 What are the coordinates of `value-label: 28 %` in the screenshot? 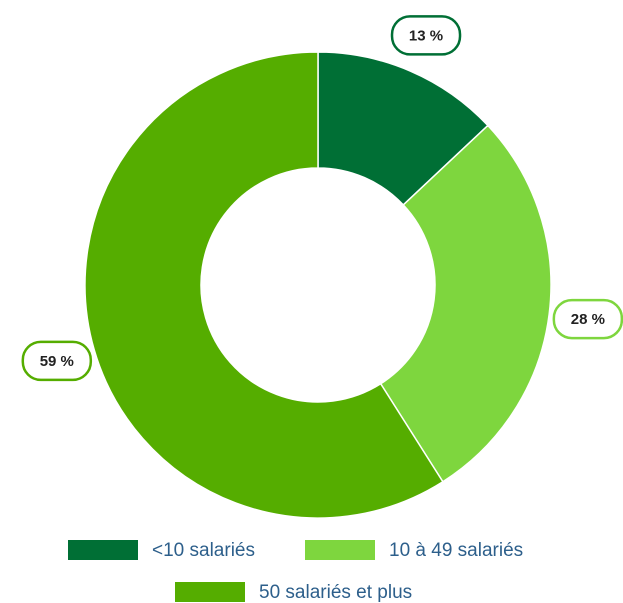 It's located at (588, 319).